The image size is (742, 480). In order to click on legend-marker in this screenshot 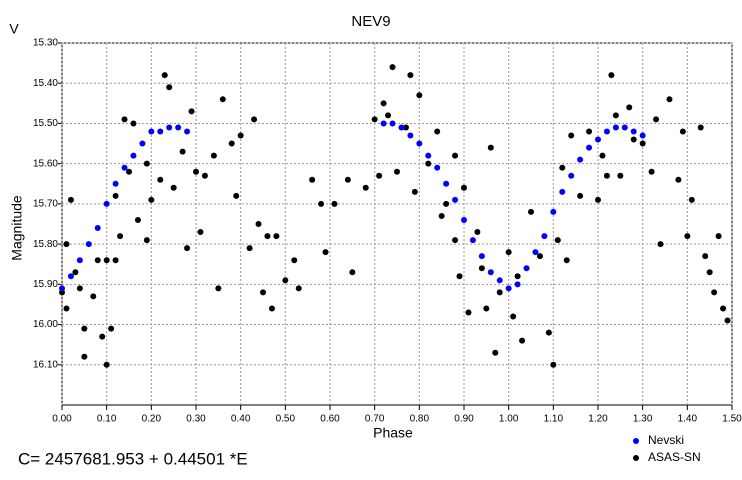, I will do `click(636, 458)`.